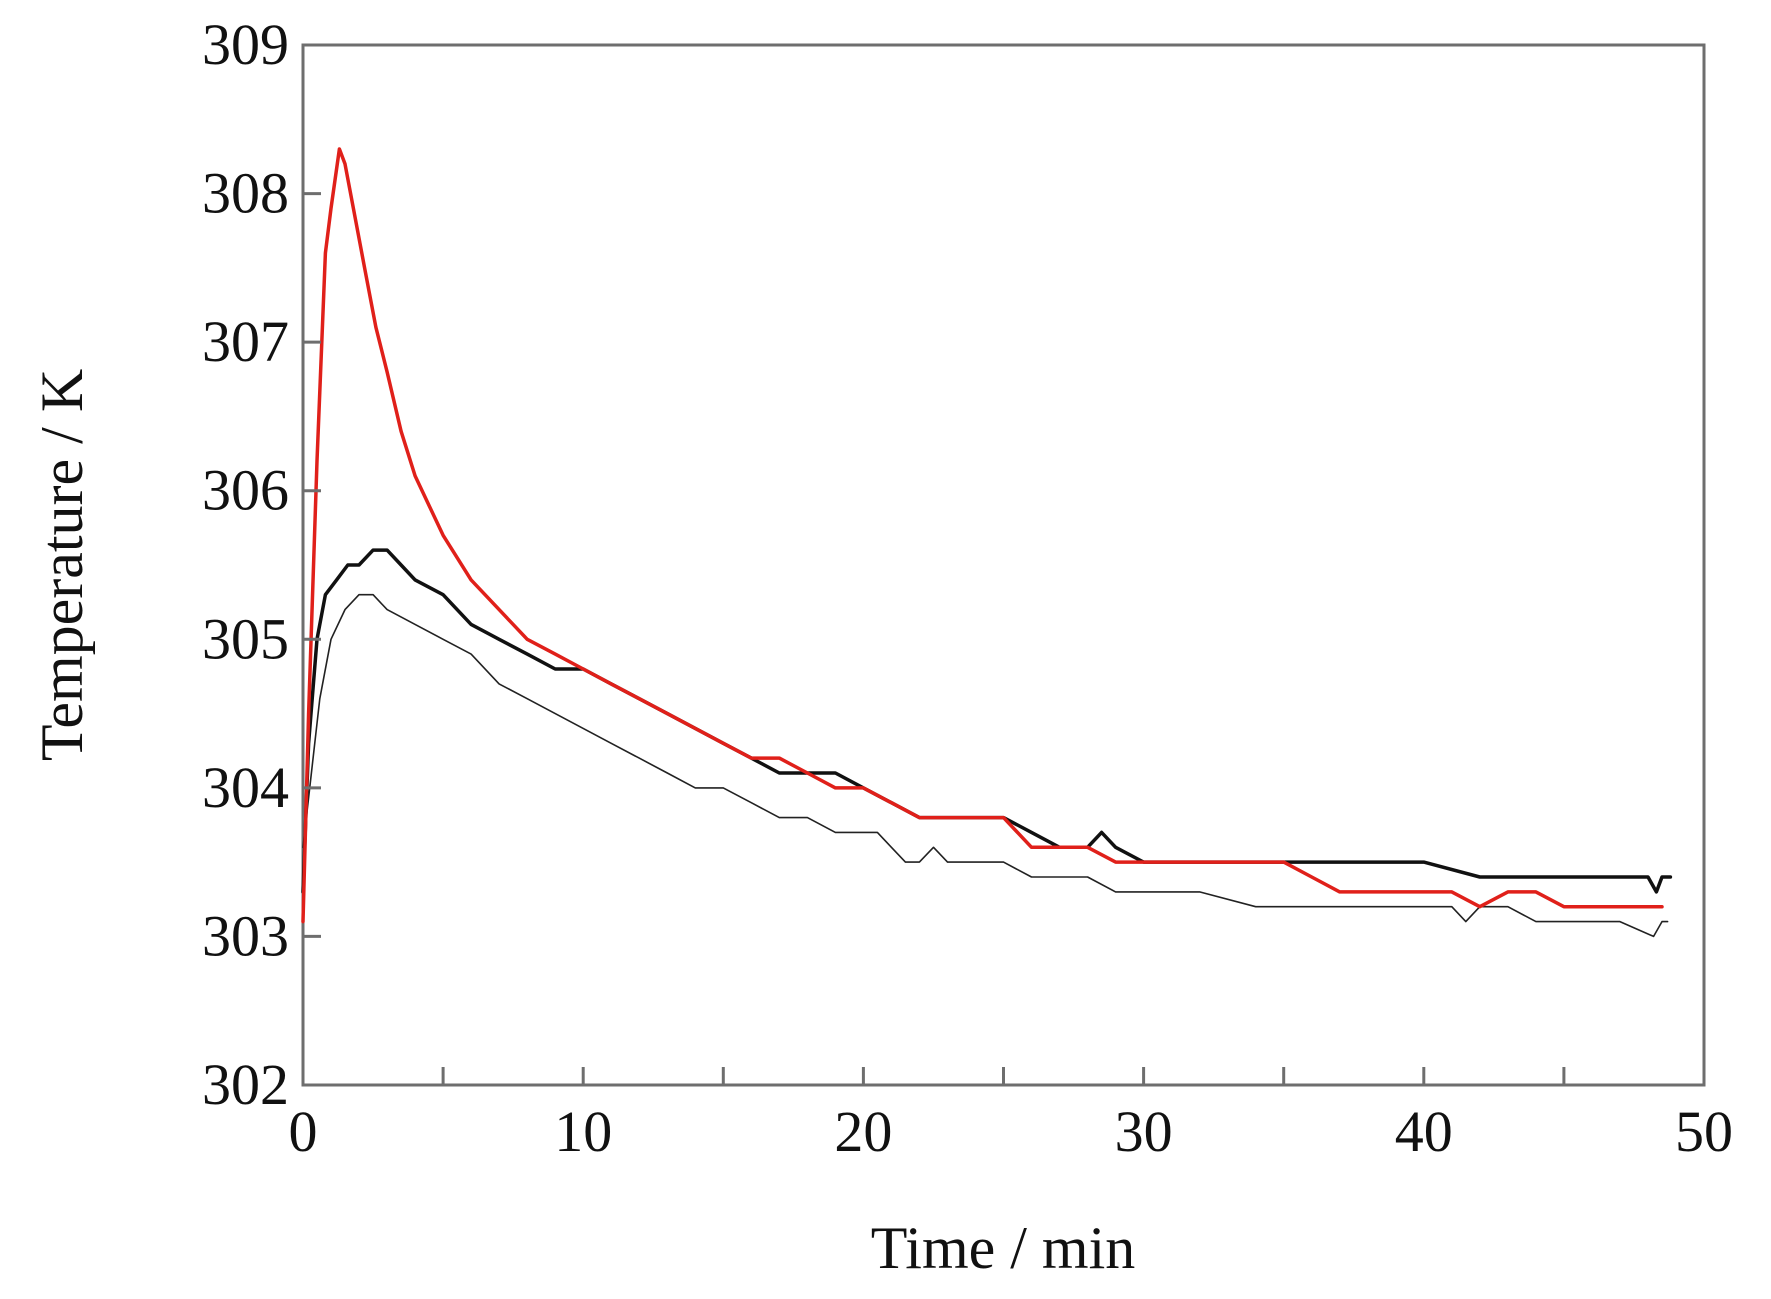  What do you see at coordinates (1424, 1131) in the screenshot?
I see `x-tick-label-40: 40` at bounding box center [1424, 1131].